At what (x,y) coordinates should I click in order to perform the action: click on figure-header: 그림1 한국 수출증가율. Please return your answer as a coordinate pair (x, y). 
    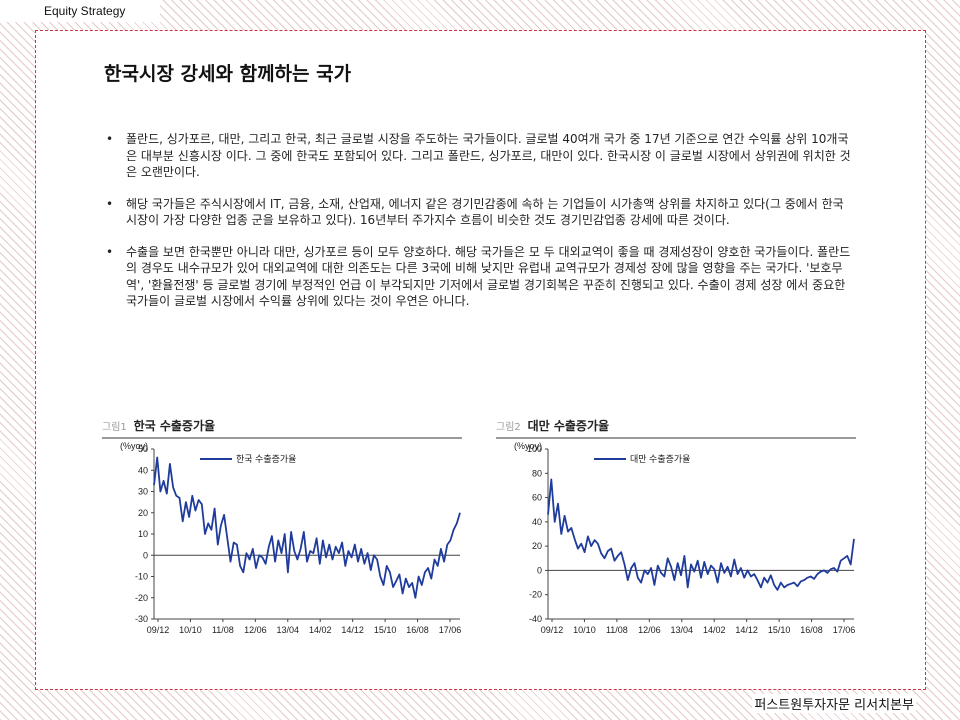
    Looking at the image, I should click on (282, 428).